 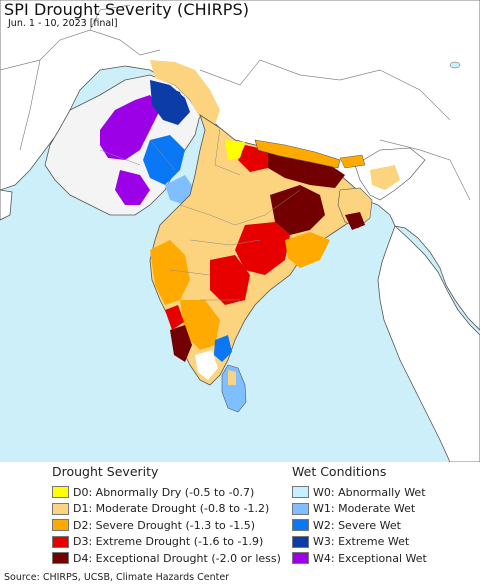 I want to click on legend-item-d2: D2: Severe Drought (-1.3 to -1.5), so click(x=166, y=525).